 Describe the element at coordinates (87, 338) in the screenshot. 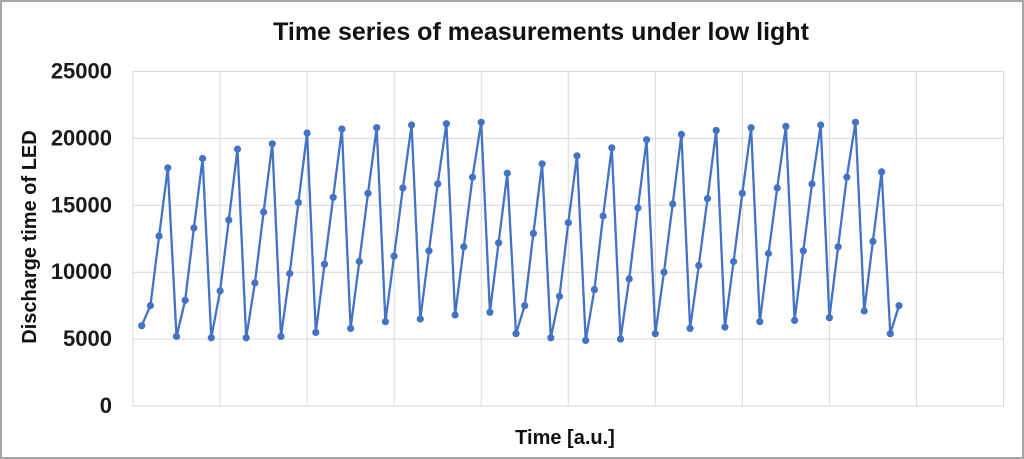

I see `y-tick-label: 5000` at that location.